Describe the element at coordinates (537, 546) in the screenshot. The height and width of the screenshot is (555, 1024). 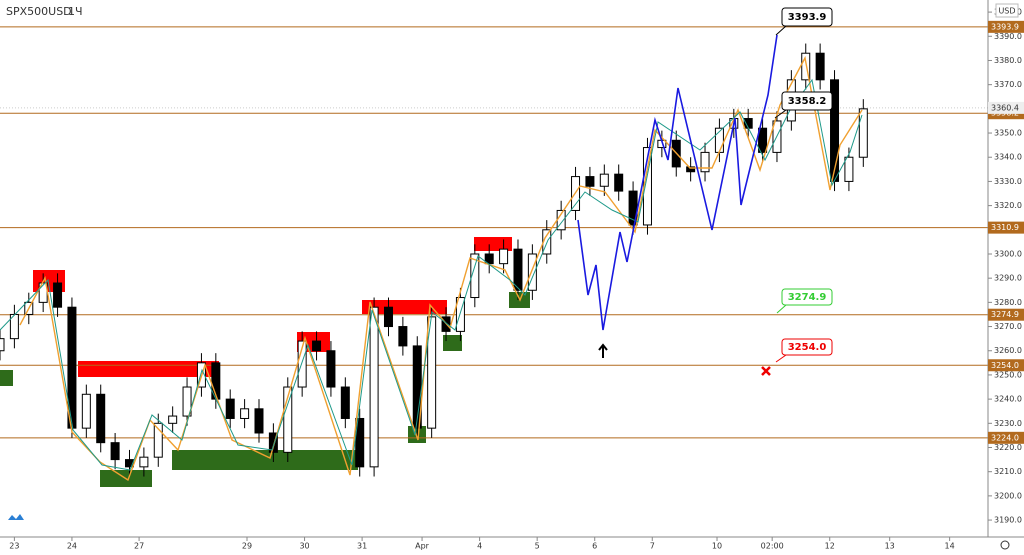
I see `x-tick-label: 5` at that location.